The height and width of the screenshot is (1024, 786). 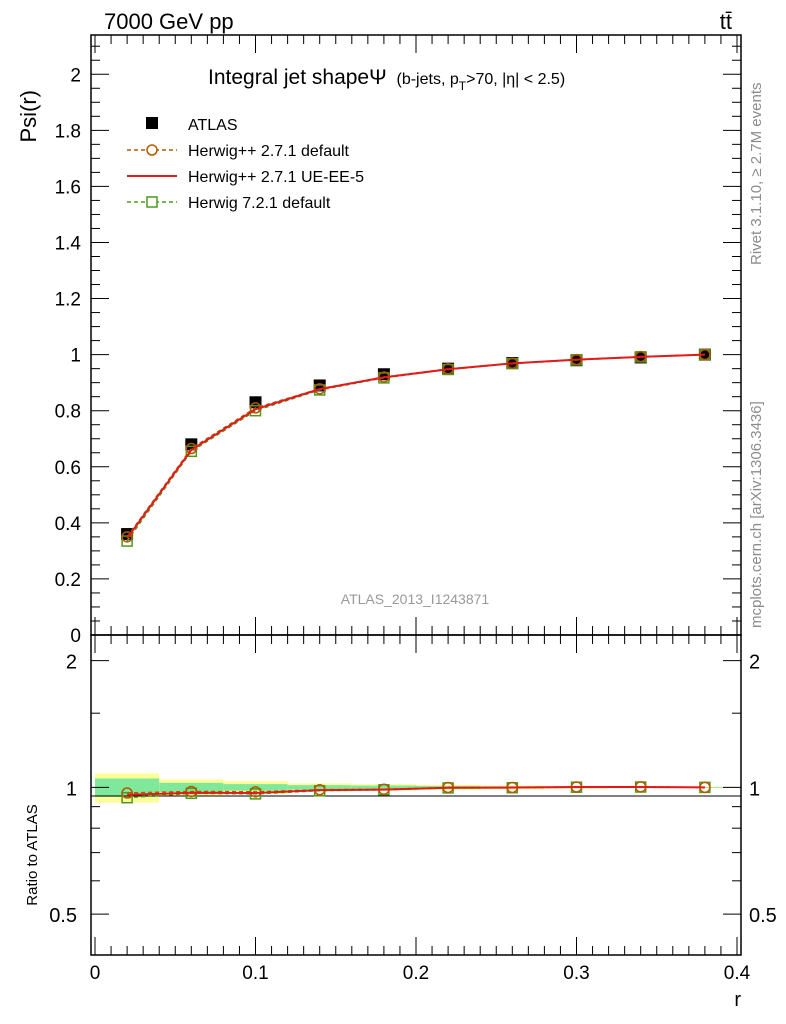 I want to click on ratio-y-tick-label: 1, so click(x=71, y=789).